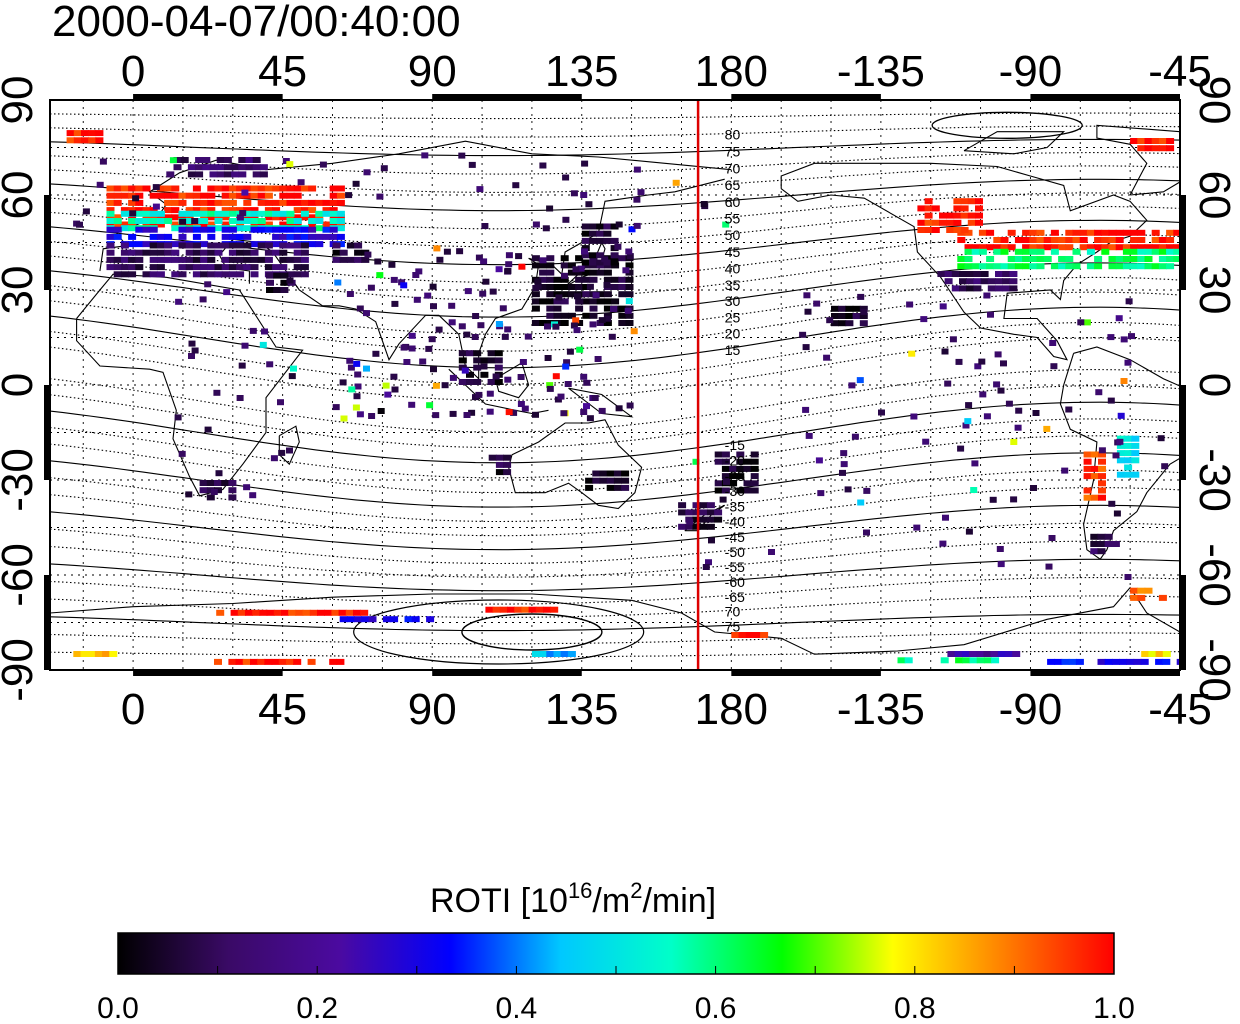  Describe the element at coordinates (1031, 71) in the screenshot. I see `lon-tick-label-top: -90` at that location.